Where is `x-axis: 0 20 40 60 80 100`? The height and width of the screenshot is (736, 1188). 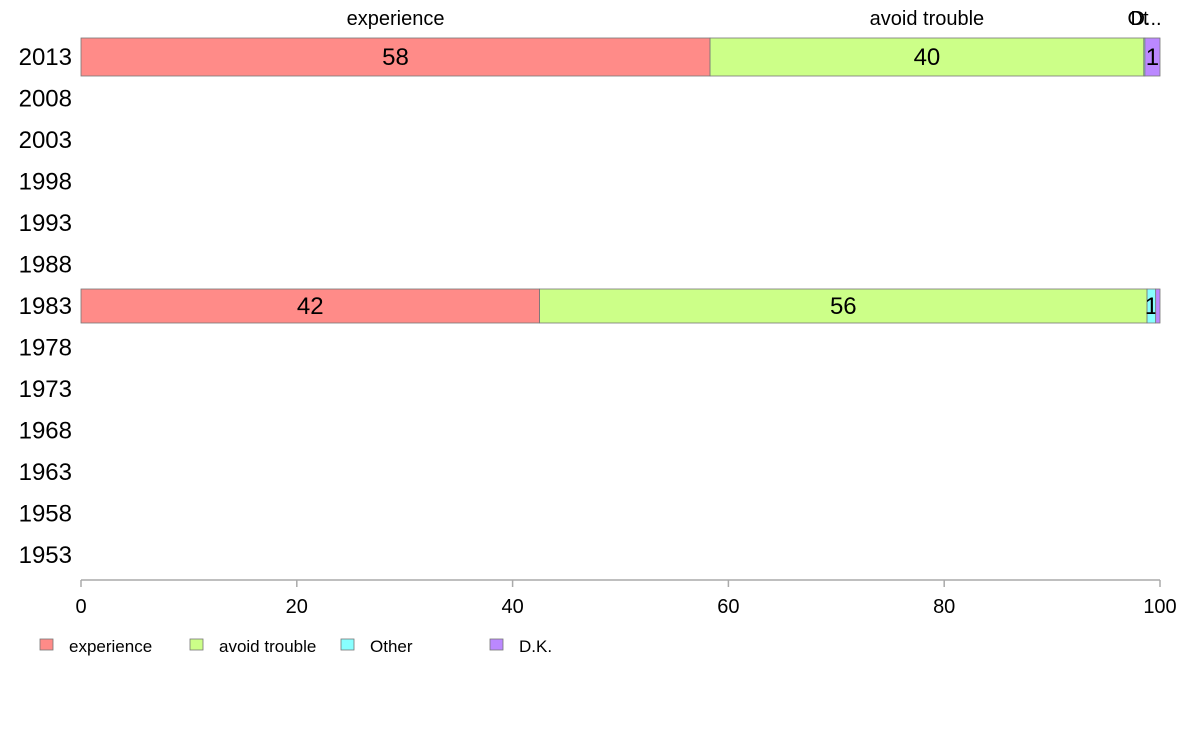
x-axis: 0 20 40 60 80 100 is located at coordinates (626, 598).